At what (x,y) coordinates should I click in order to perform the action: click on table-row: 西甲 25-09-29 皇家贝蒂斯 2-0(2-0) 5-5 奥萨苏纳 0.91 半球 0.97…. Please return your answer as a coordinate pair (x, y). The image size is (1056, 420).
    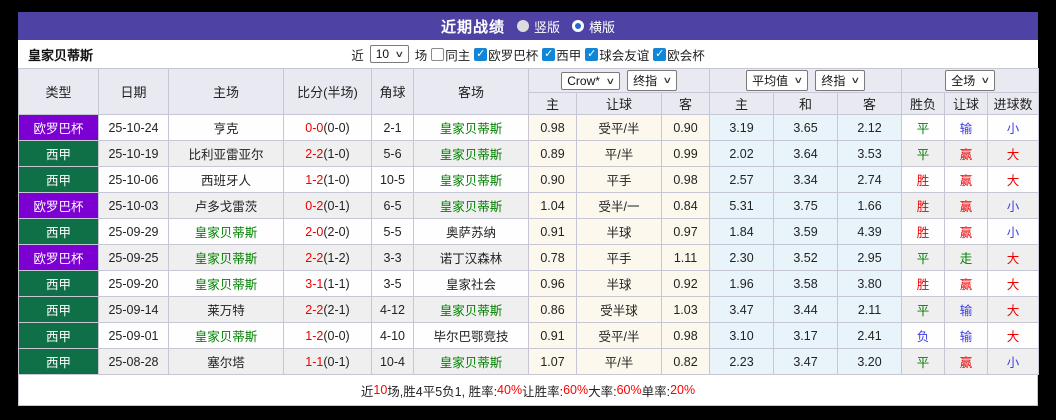
    Looking at the image, I should click on (529, 231).